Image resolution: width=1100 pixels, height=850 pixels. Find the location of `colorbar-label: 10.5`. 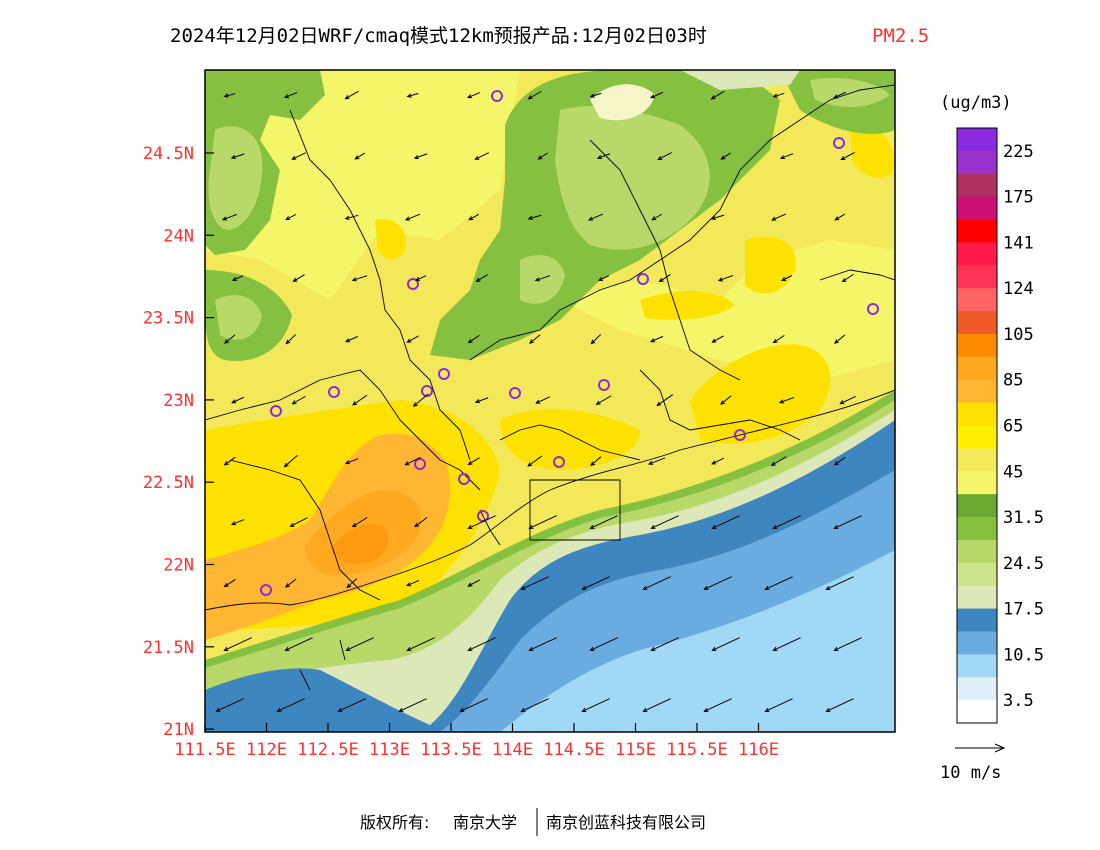

colorbar-label: 10.5 is located at coordinates (1023, 655).